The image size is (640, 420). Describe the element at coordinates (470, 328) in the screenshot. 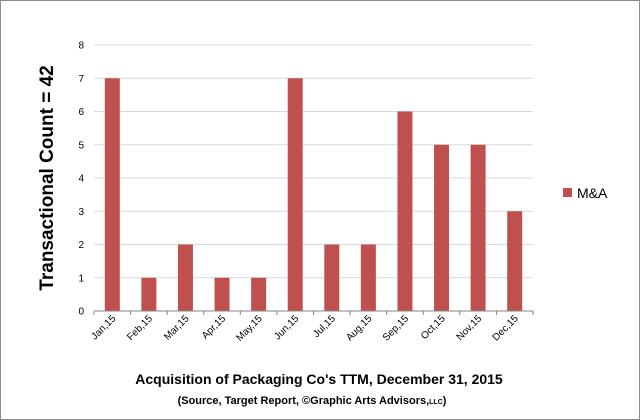

I see `x-tick-label: Nov,15` at that location.